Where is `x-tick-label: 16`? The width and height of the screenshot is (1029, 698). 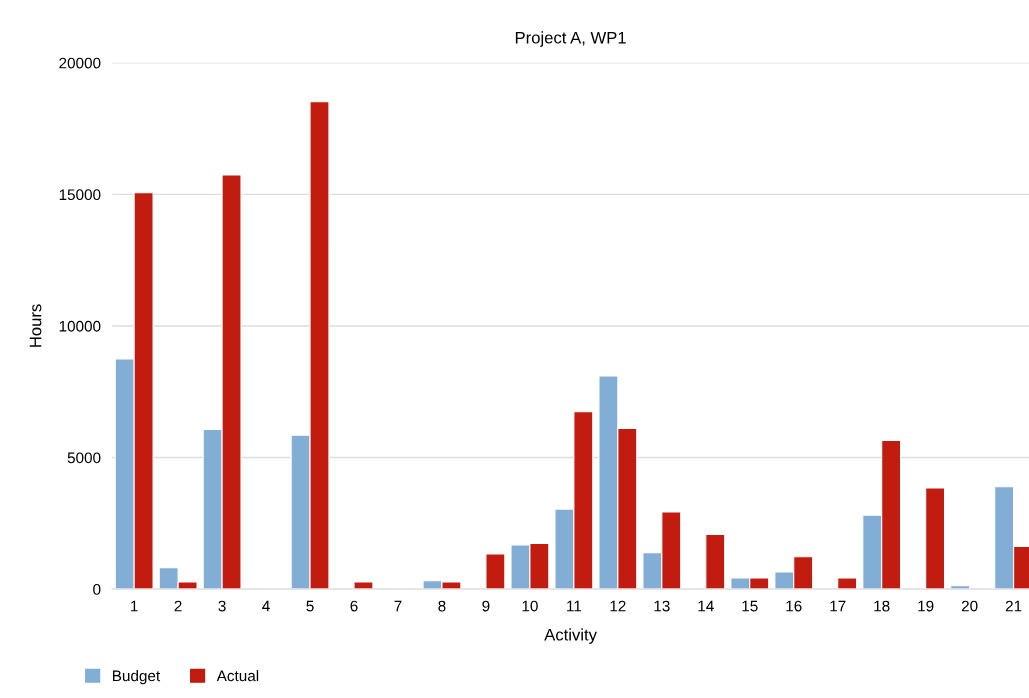
x-tick-label: 16 is located at coordinates (794, 606).